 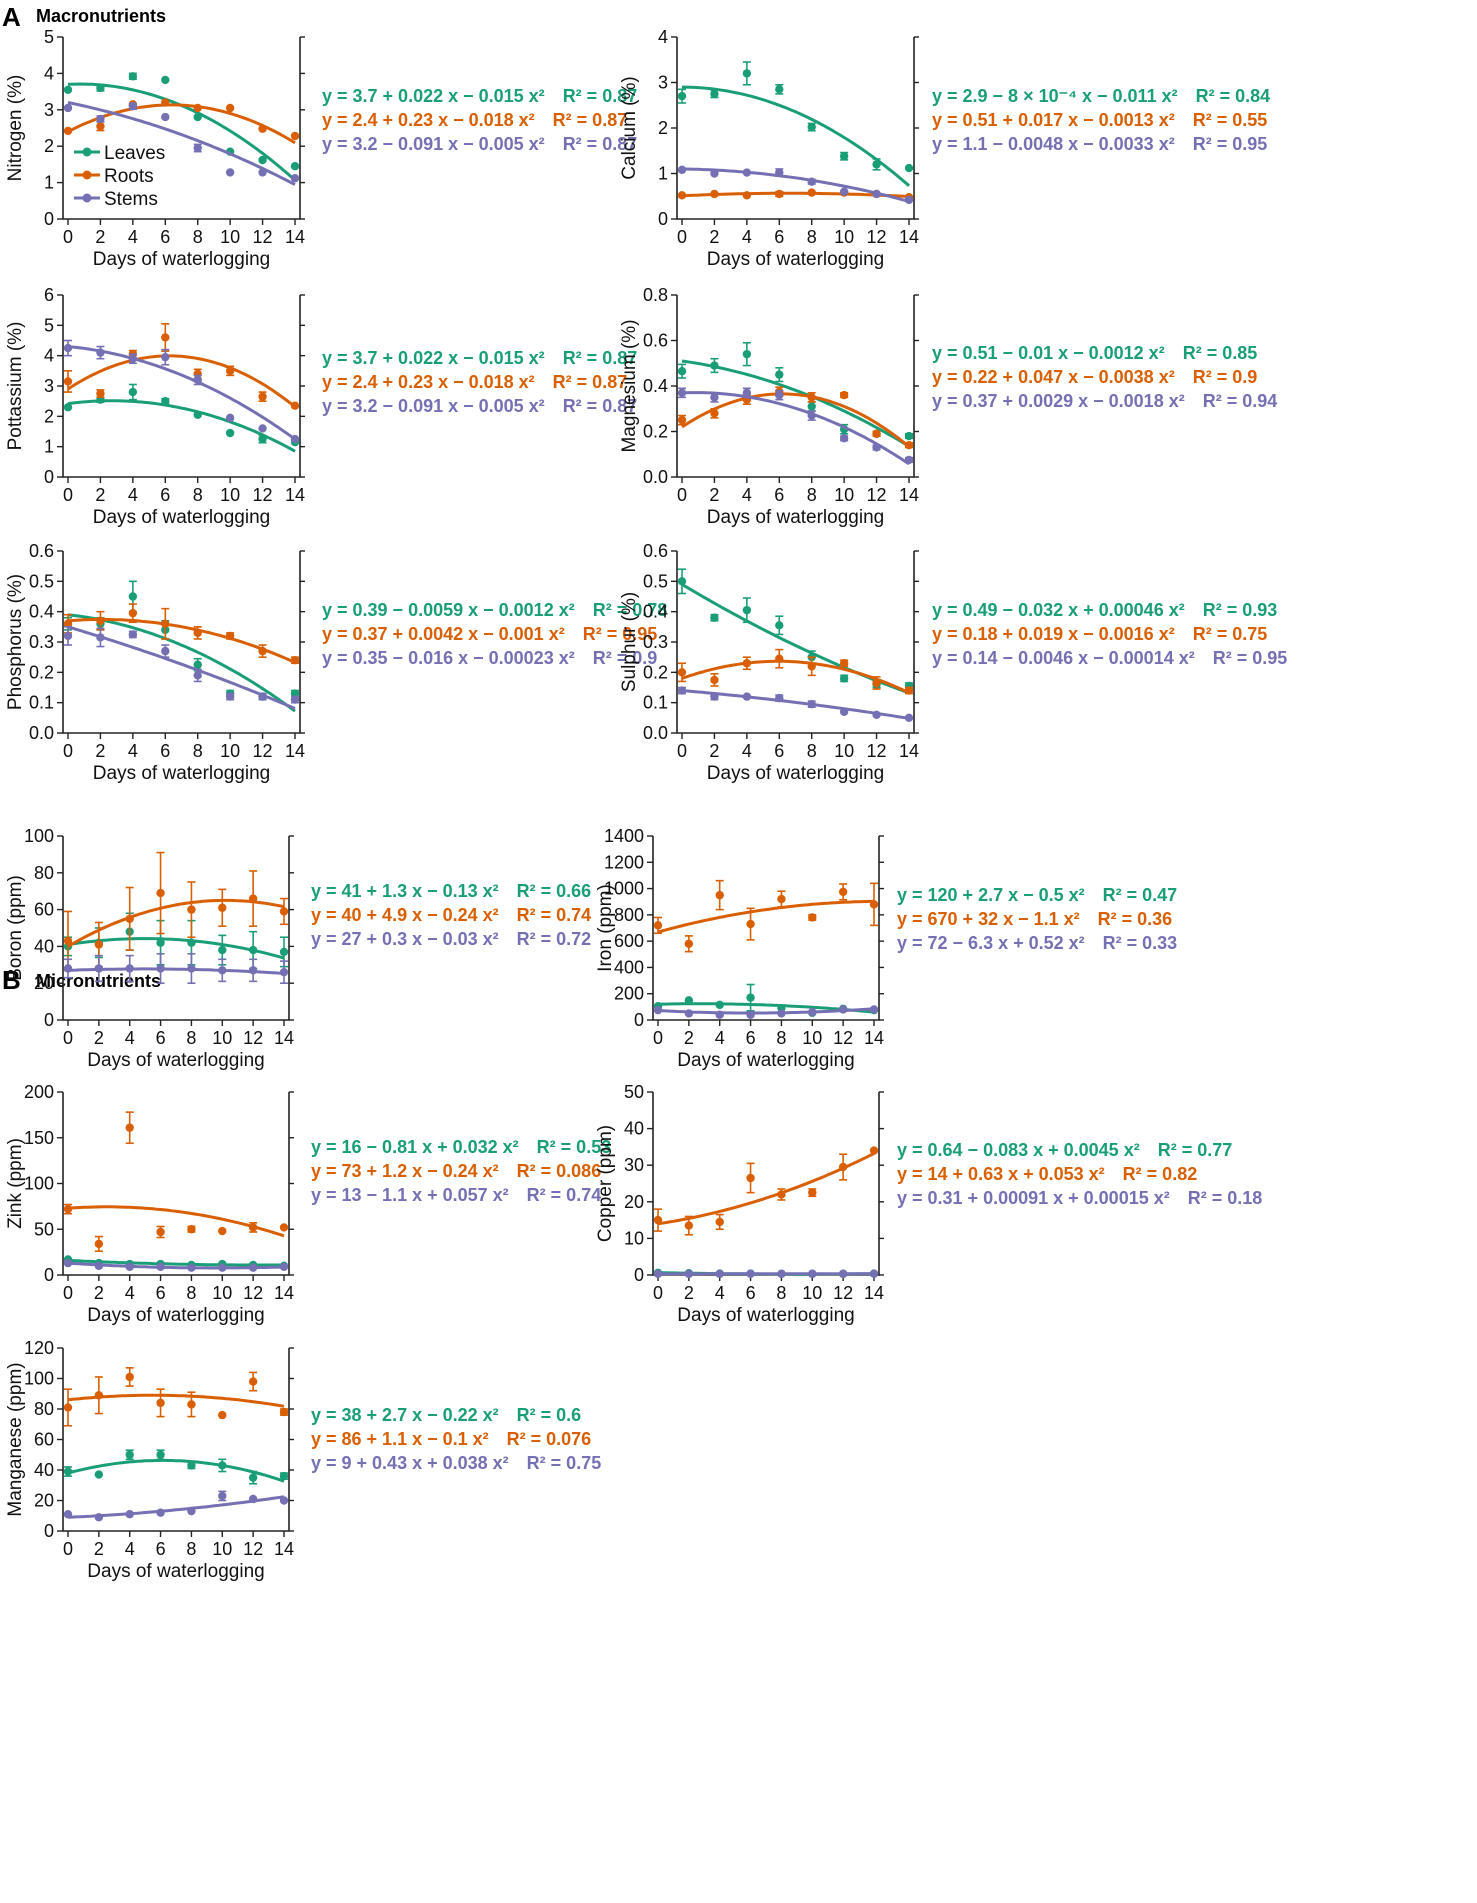 I want to click on pottassium-point-stems, so click(x=230, y=418).